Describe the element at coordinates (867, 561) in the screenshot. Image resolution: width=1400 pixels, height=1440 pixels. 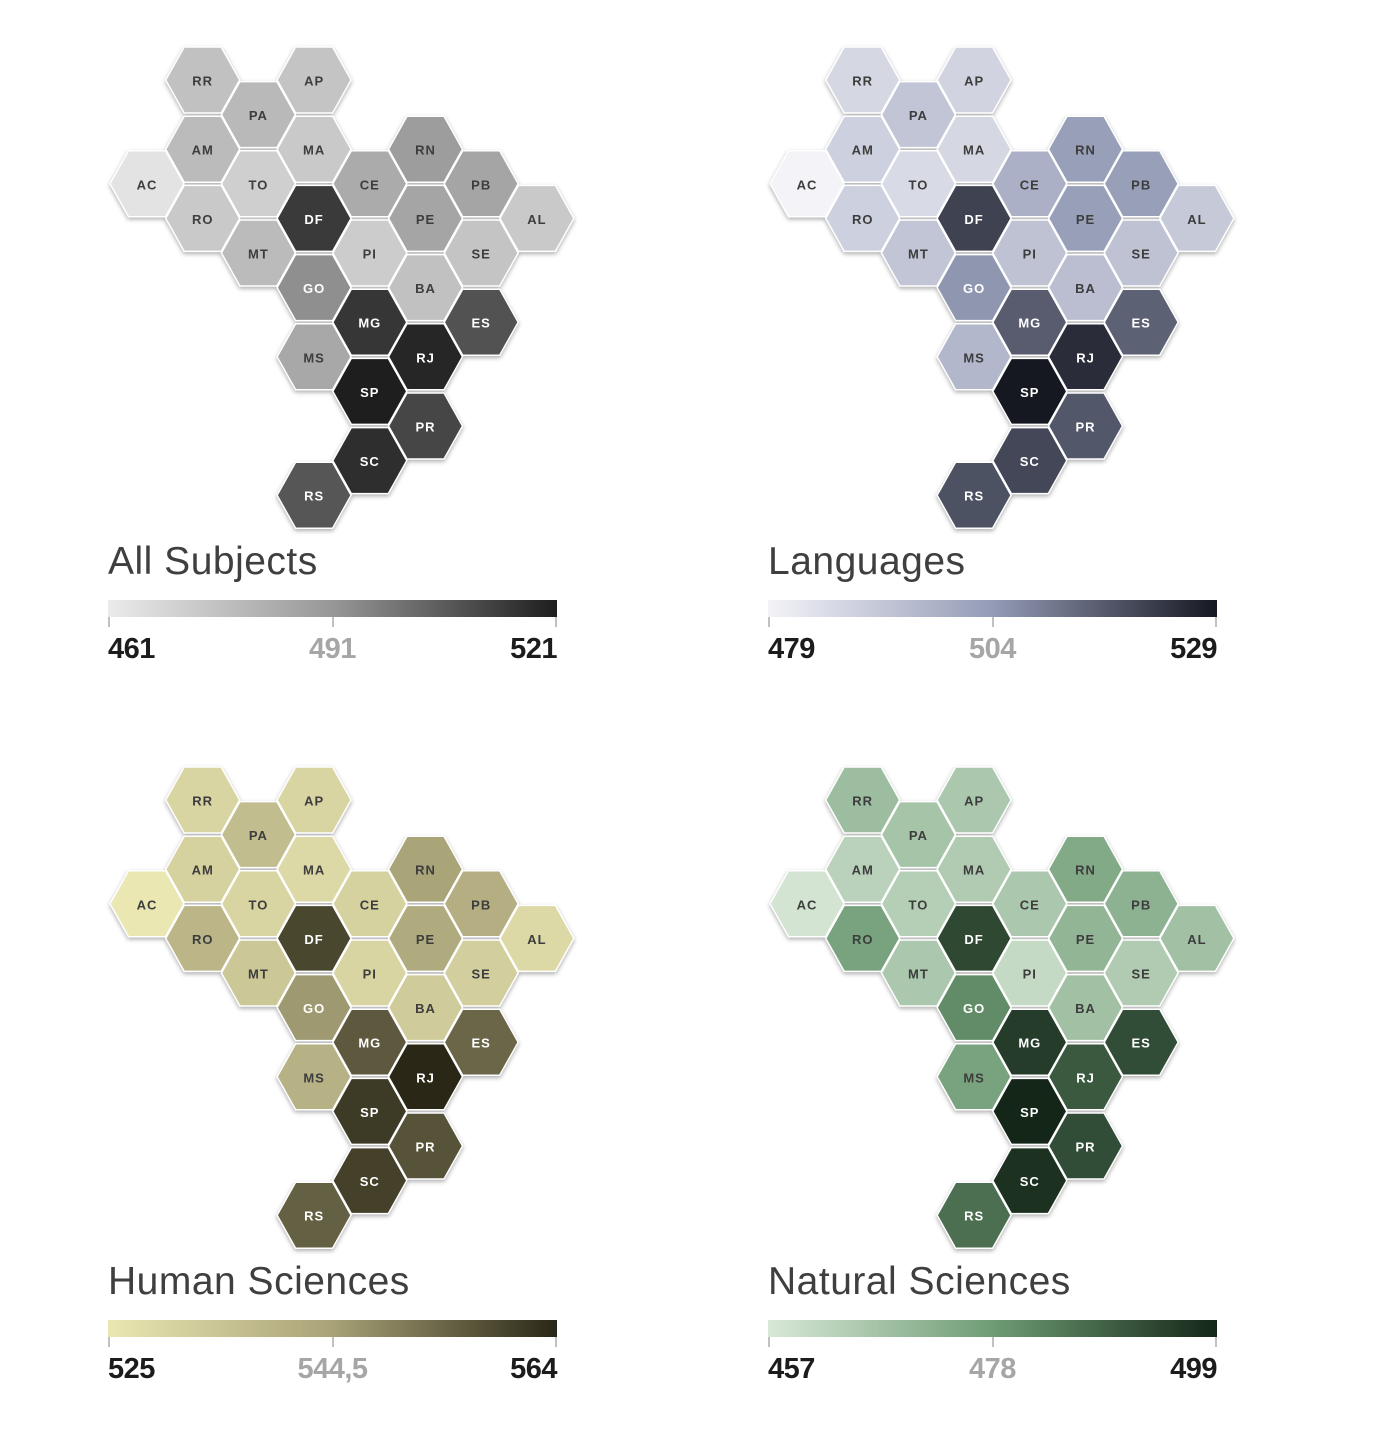
I see `chart-title: Languages` at that location.